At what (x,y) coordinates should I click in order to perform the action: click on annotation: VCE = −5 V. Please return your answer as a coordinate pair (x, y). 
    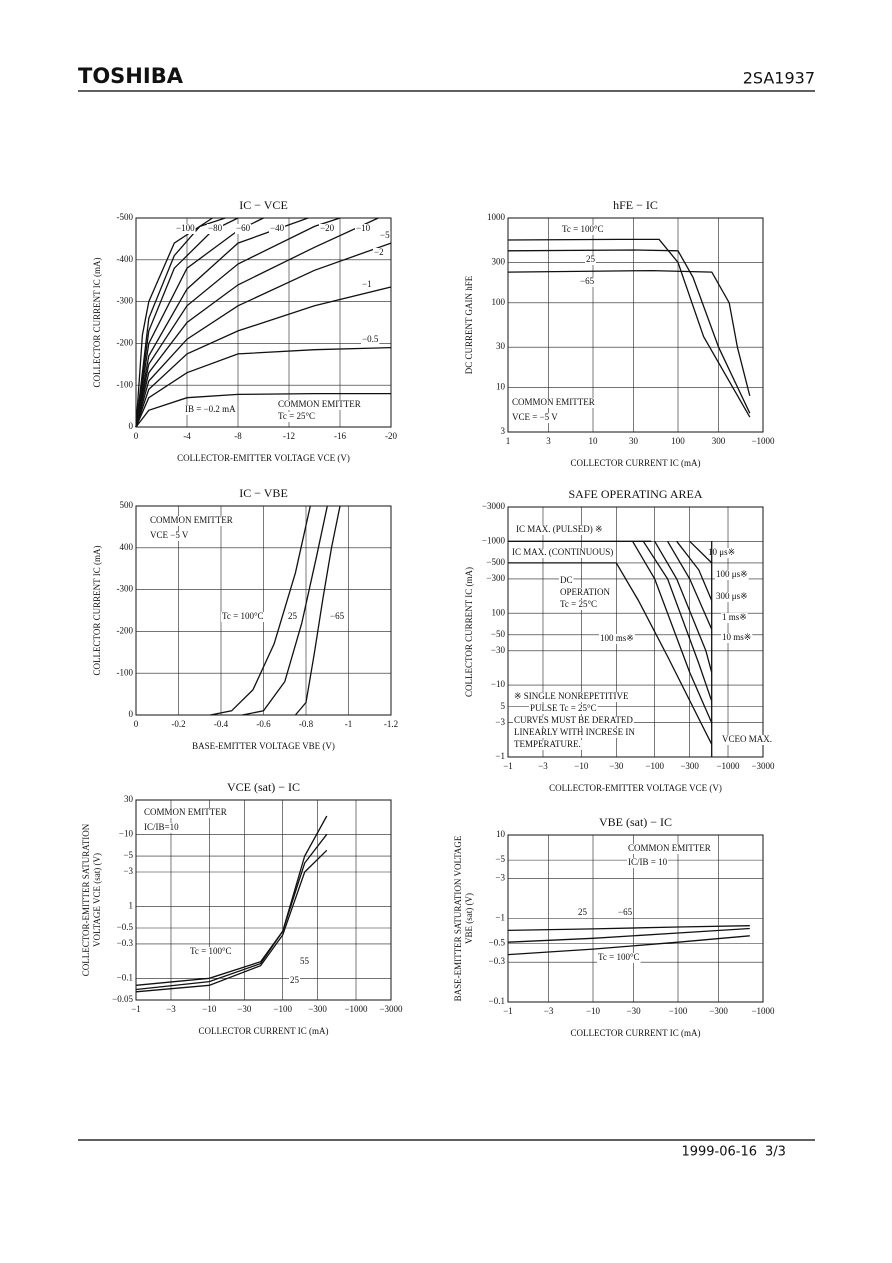
    Looking at the image, I should click on (535, 417).